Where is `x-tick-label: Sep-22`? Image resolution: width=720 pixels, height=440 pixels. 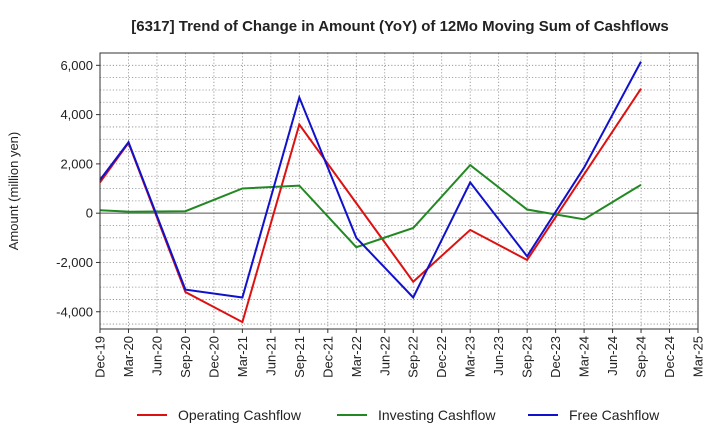
x-tick-label: Sep-22 is located at coordinates (413, 357).